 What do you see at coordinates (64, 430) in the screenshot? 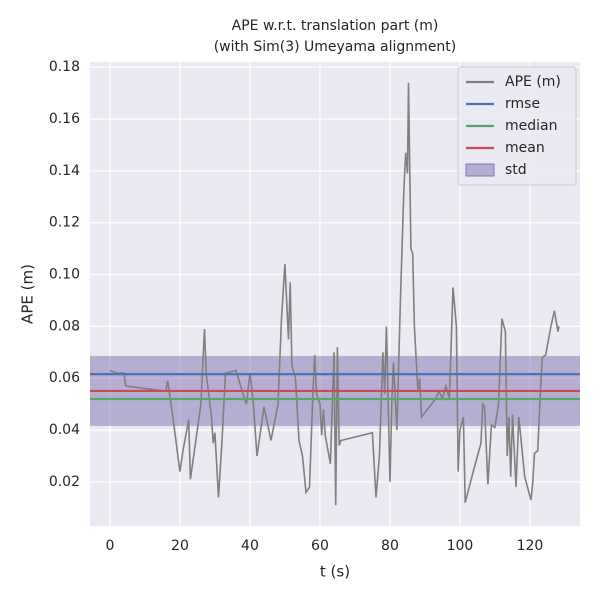
I see `y-tick-label: 0.04` at bounding box center [64, 430].